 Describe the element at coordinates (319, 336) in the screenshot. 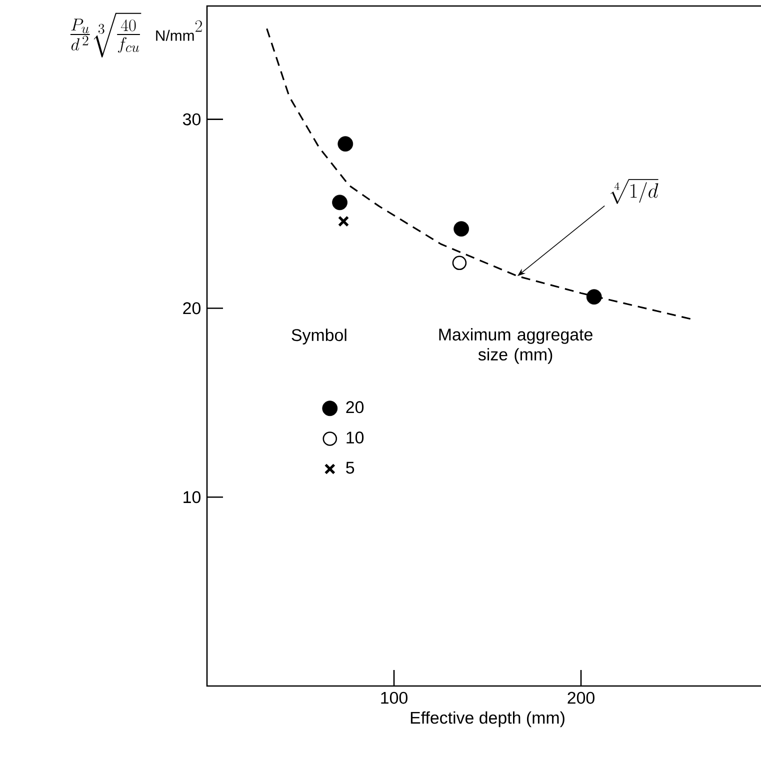

I see `annotation: Symbol` at that location.